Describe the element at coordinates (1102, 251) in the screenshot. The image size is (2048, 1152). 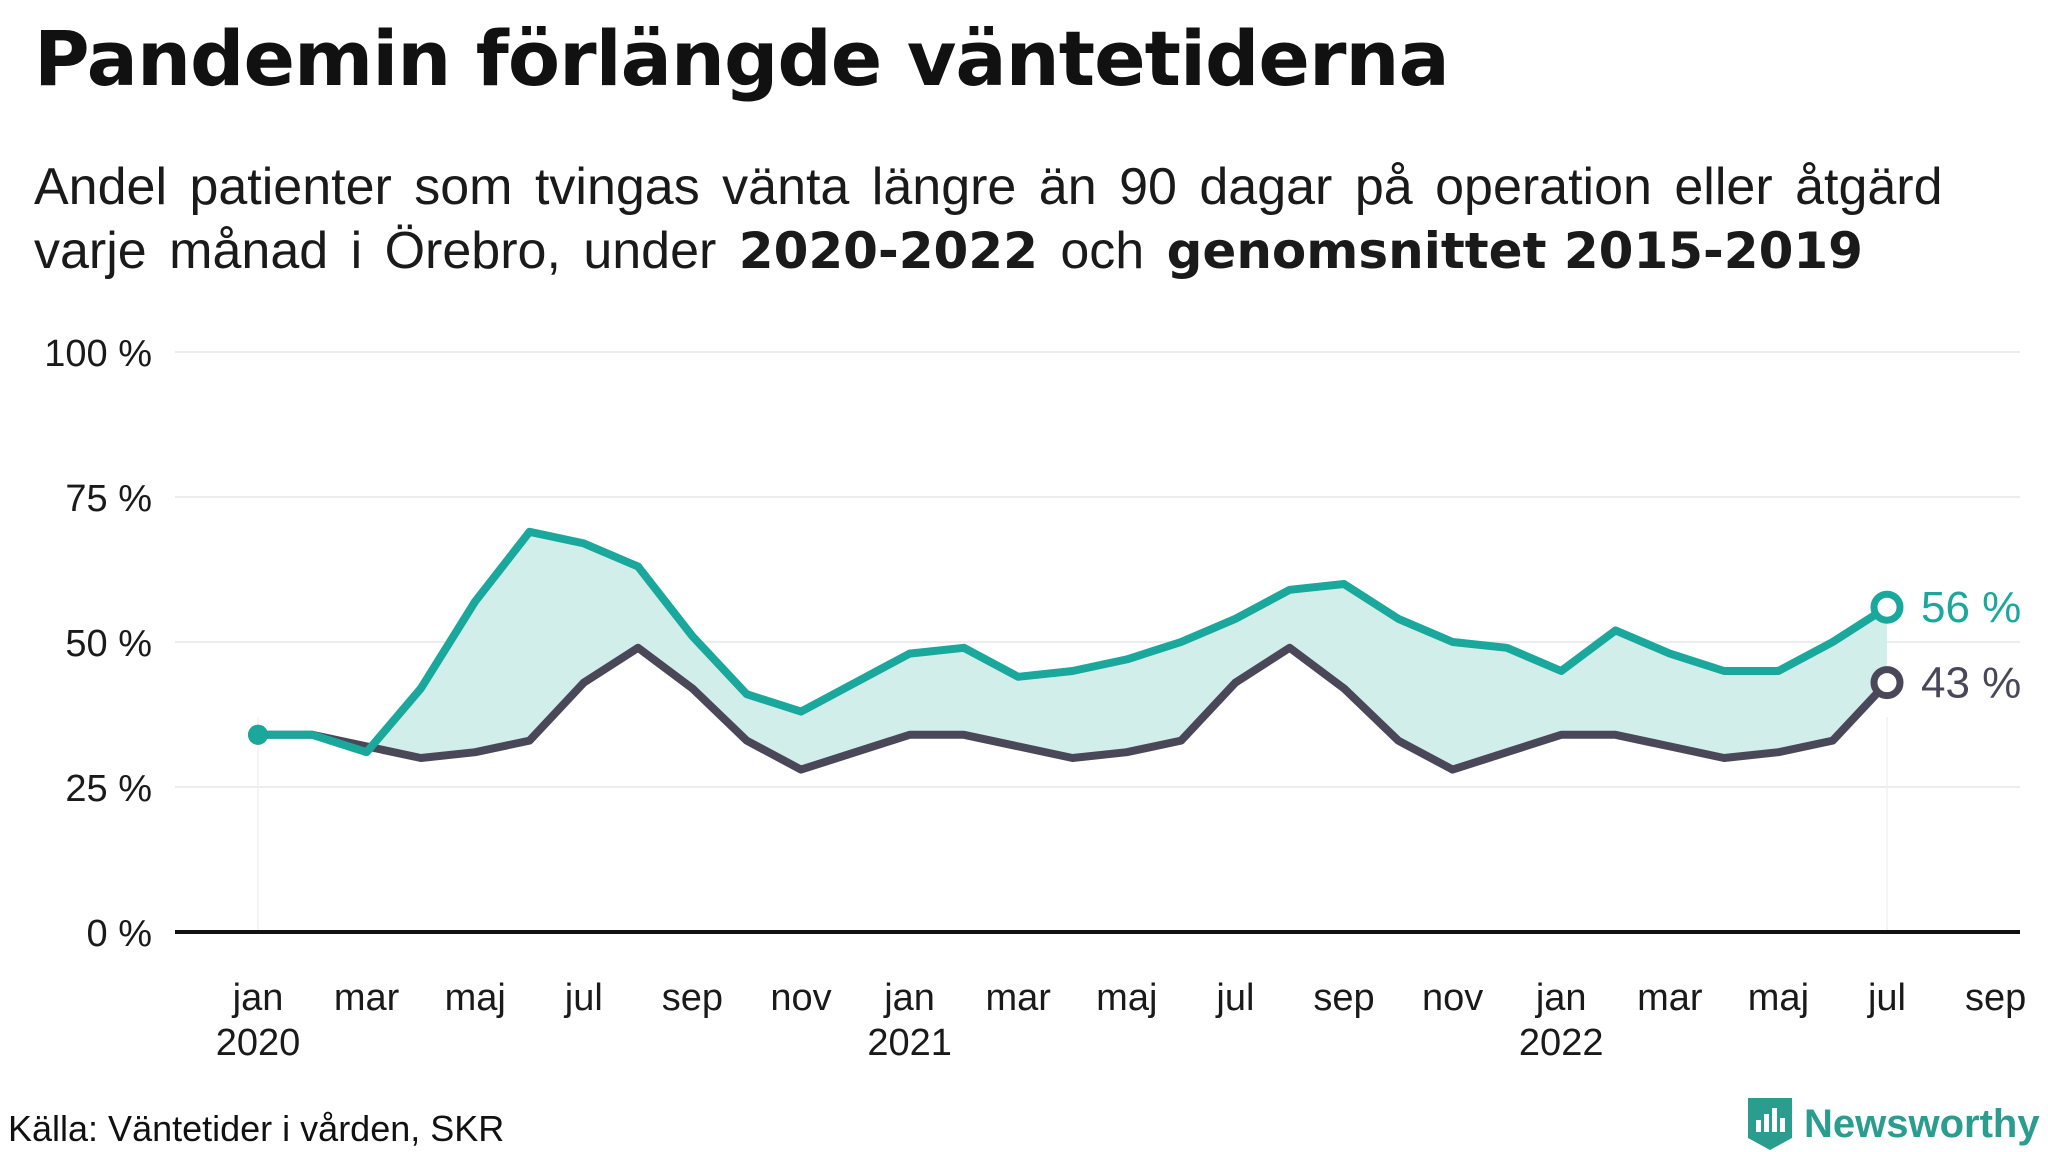
I see `subtitle-and: och` at that location.